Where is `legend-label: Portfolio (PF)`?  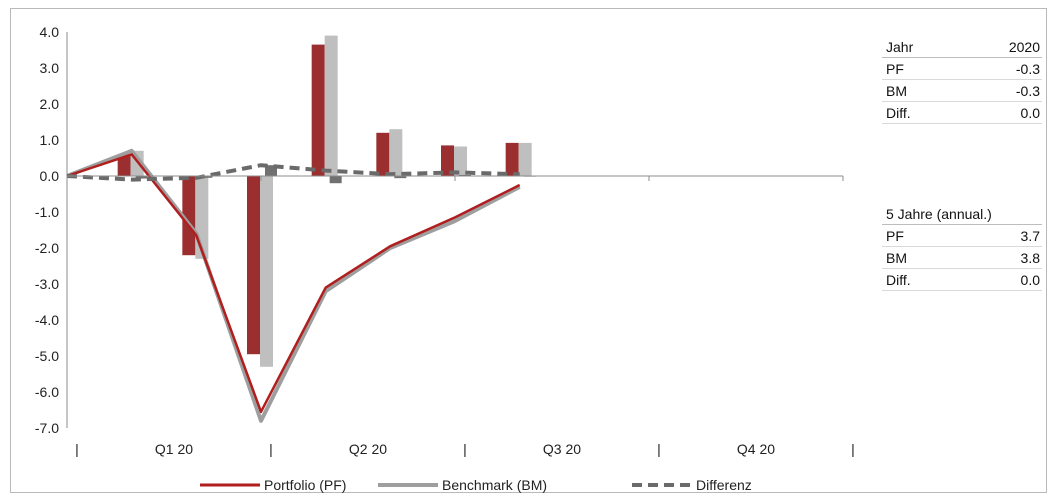 legend-label: Portfolio (PF) is located at coordinates (305, 485).